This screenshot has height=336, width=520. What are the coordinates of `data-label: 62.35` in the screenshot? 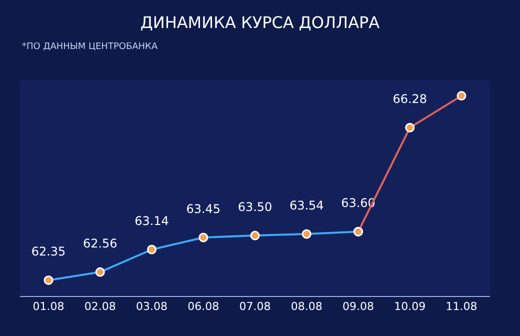 It's located at (48, 251).